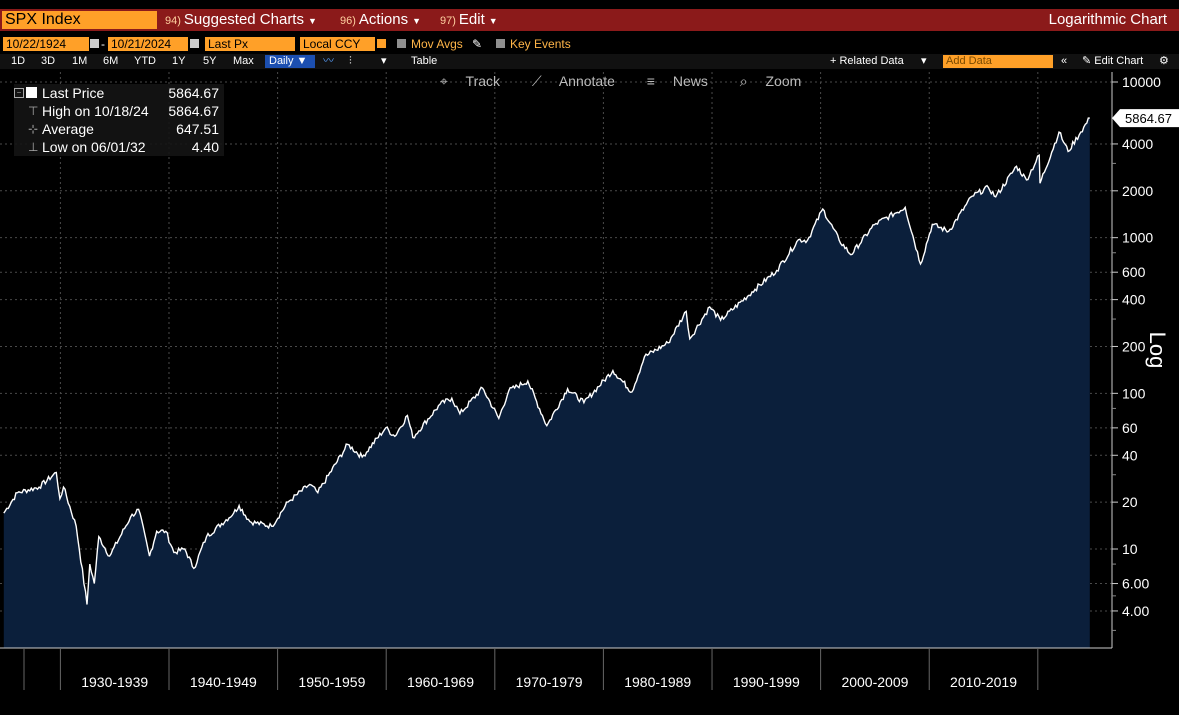 Image resolution: width=1179 pixels, height=715 pixels. Describe the element at coordinates (1134, 346) in the screenshot. I see `y-tick-label: 200` at that location.